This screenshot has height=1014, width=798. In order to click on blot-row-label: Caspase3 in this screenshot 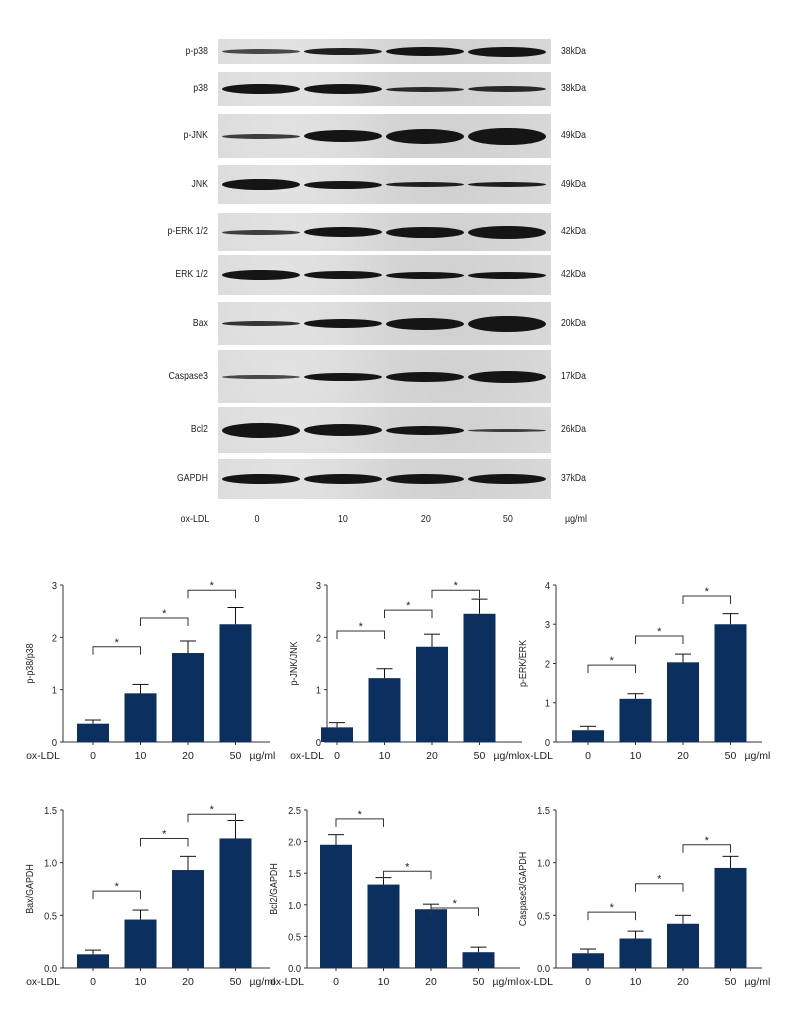, I will do `click(188, 375)`.